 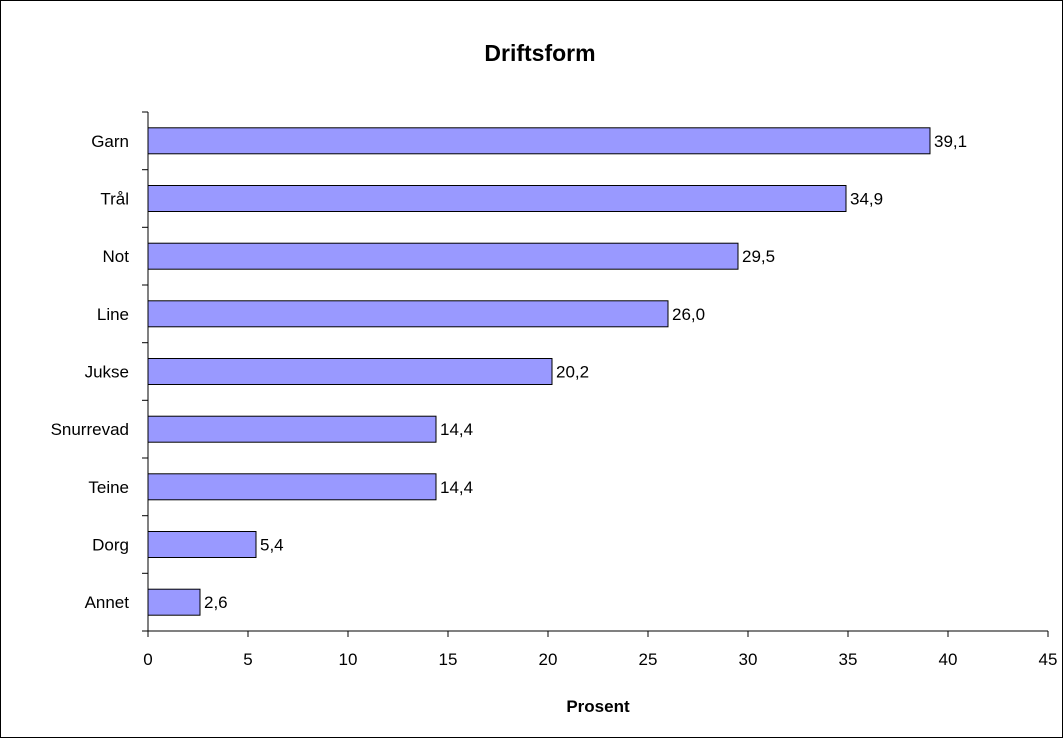 I want to click on category-label: Jukse, so click(x=107, y=372).